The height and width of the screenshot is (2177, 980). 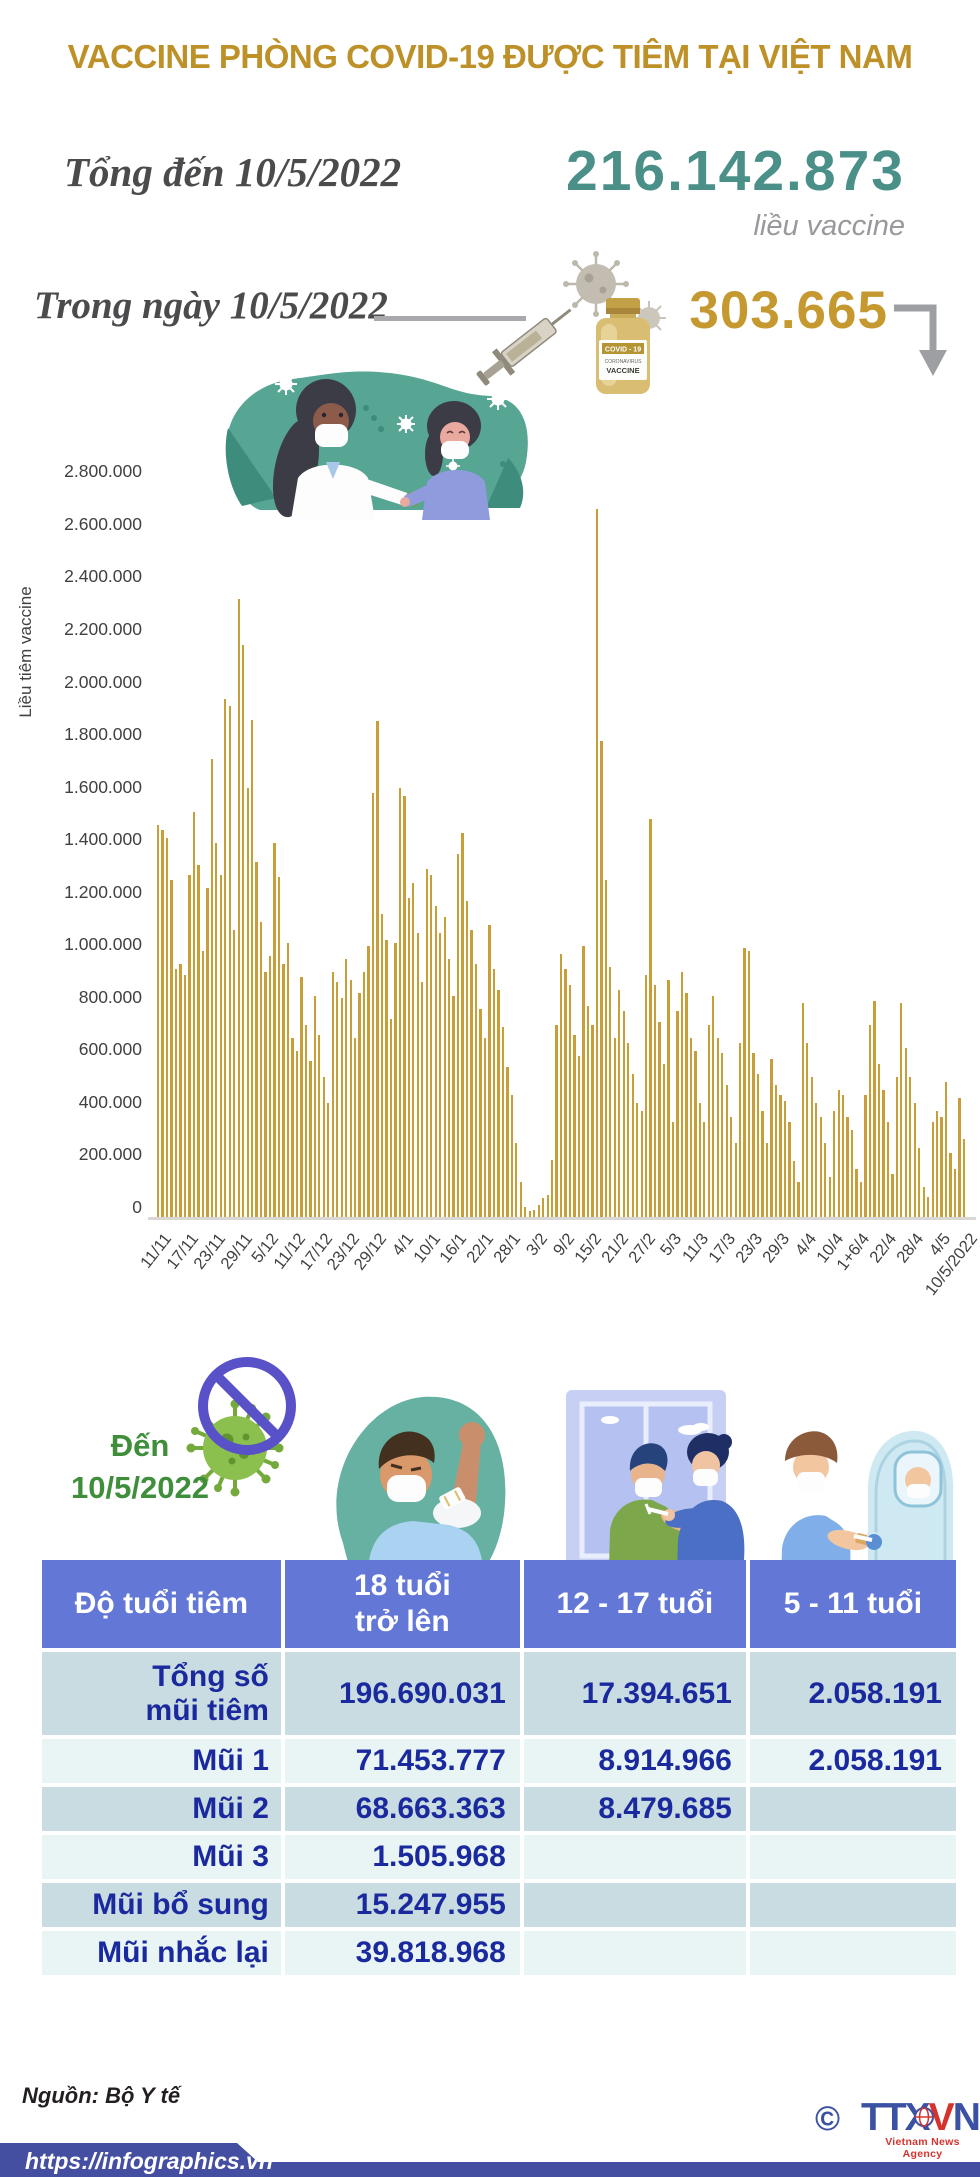 I want to click on row-label: Mũi 3, so click(x=230, y=1856).